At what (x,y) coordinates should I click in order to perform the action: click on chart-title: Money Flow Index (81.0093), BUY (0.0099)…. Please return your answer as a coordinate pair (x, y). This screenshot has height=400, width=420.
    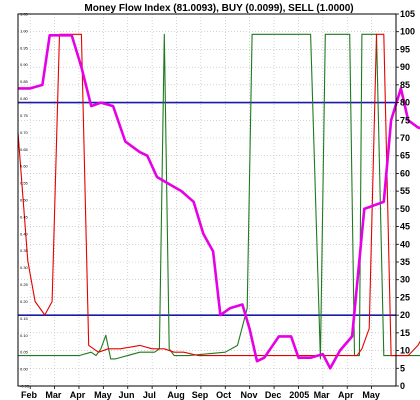
    Looking at the image, I should click on (218, 8).